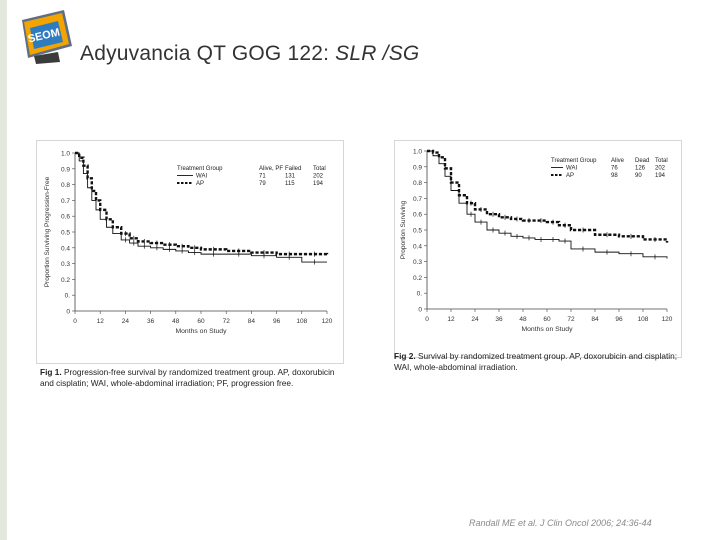  What do you see at coordinates (271, 169) in the screenshot?
I see `pfs-legend-header: Alive, PF` at bounding box center [271, 169].